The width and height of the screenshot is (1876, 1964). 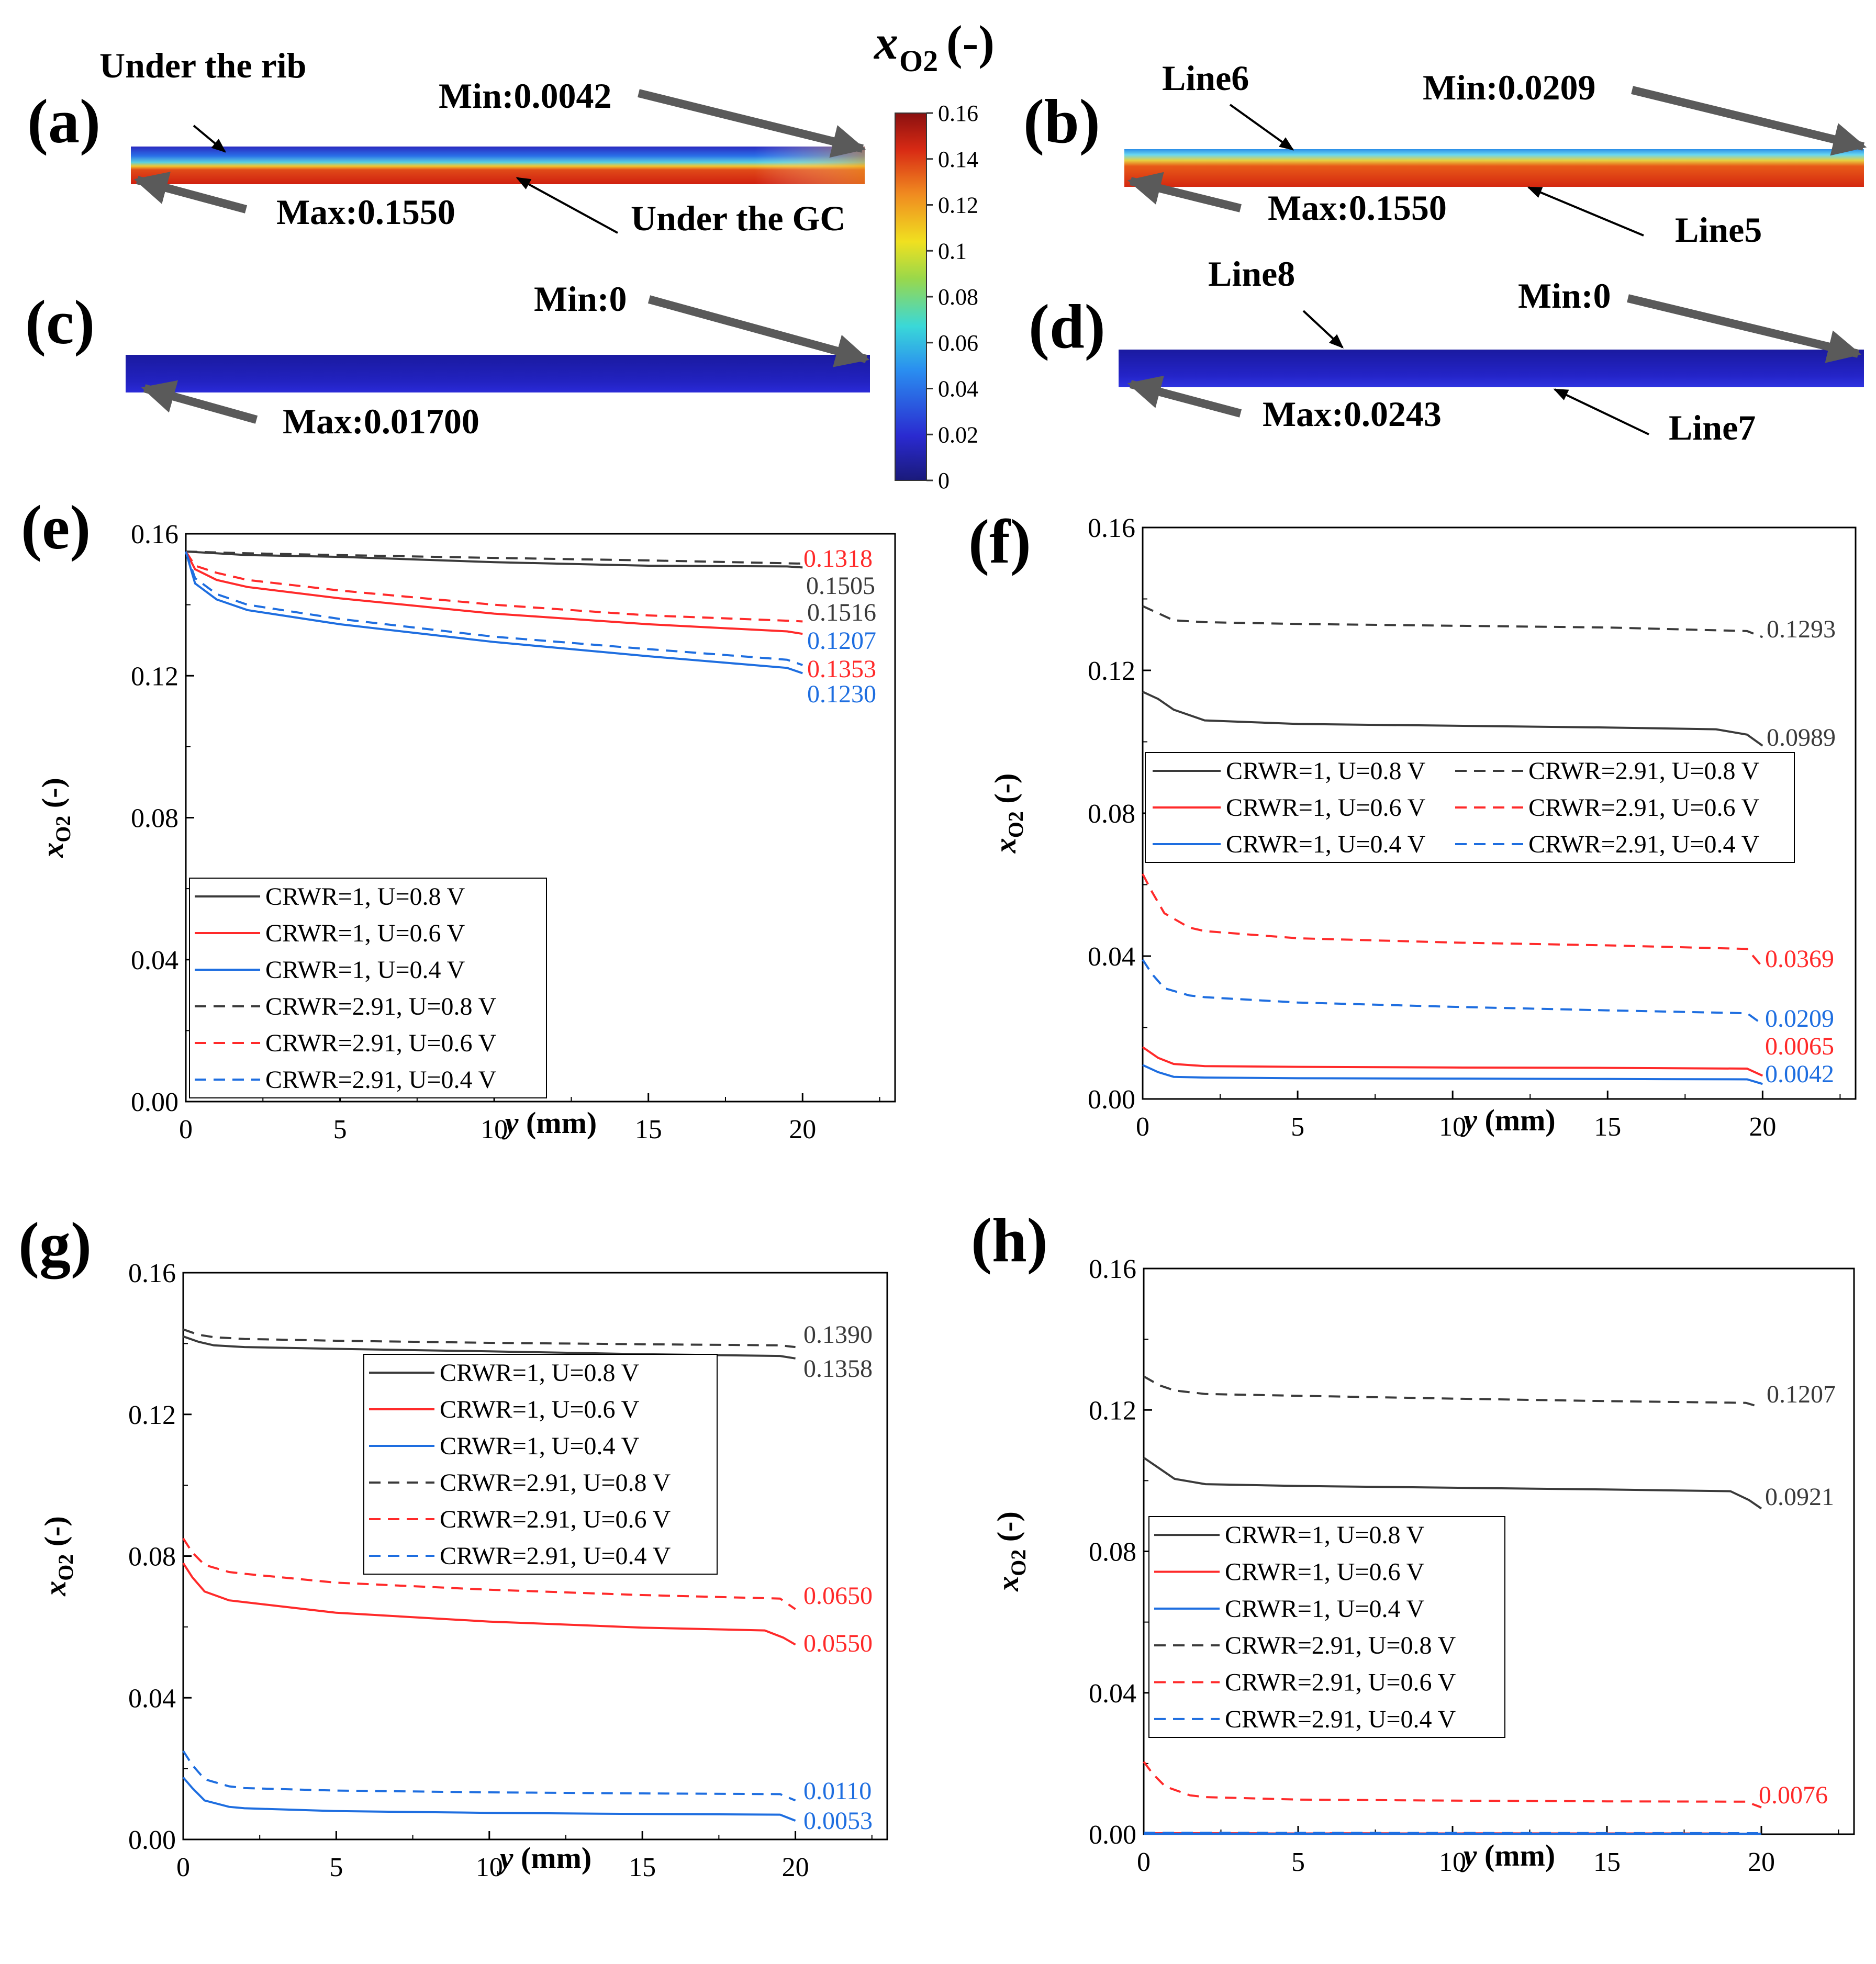 I want to click on annotation-max-c: Max:0.01700, so click(x=381, y=421).